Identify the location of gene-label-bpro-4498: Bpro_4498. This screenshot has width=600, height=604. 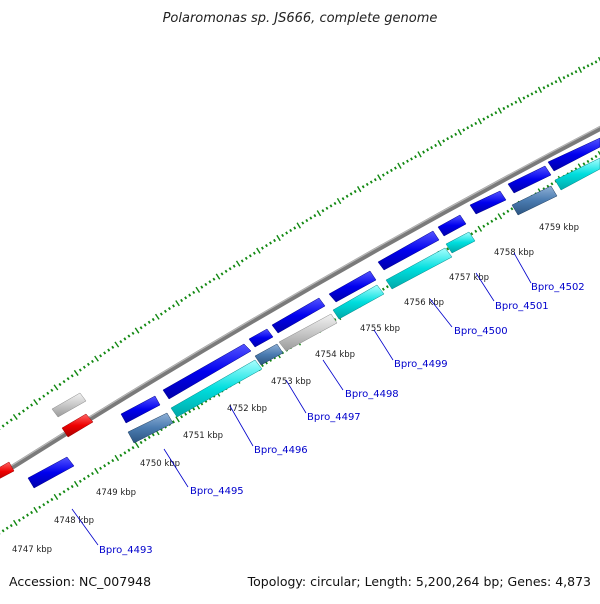
(372, 394).